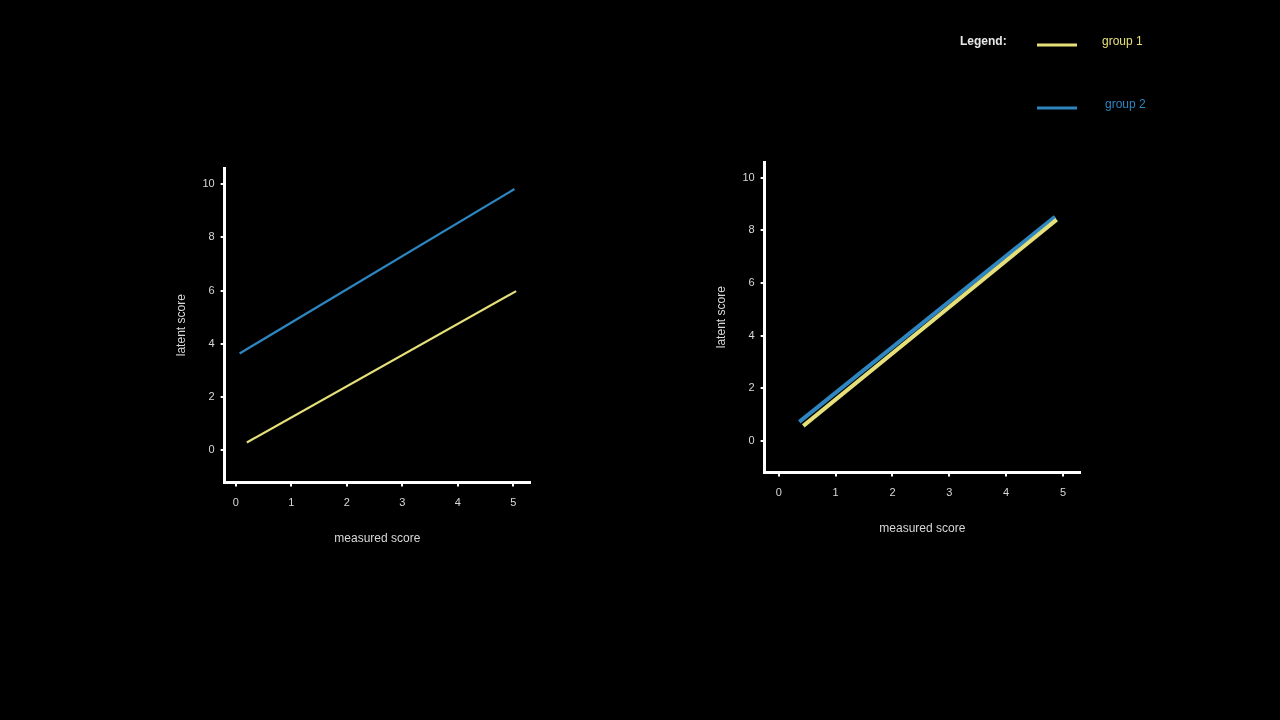 The height and width of the screenshot is (720, 1280). Describe the element at coordinates (1126, 104) in the screenshot. I see `legend-label: group 2` at that location.